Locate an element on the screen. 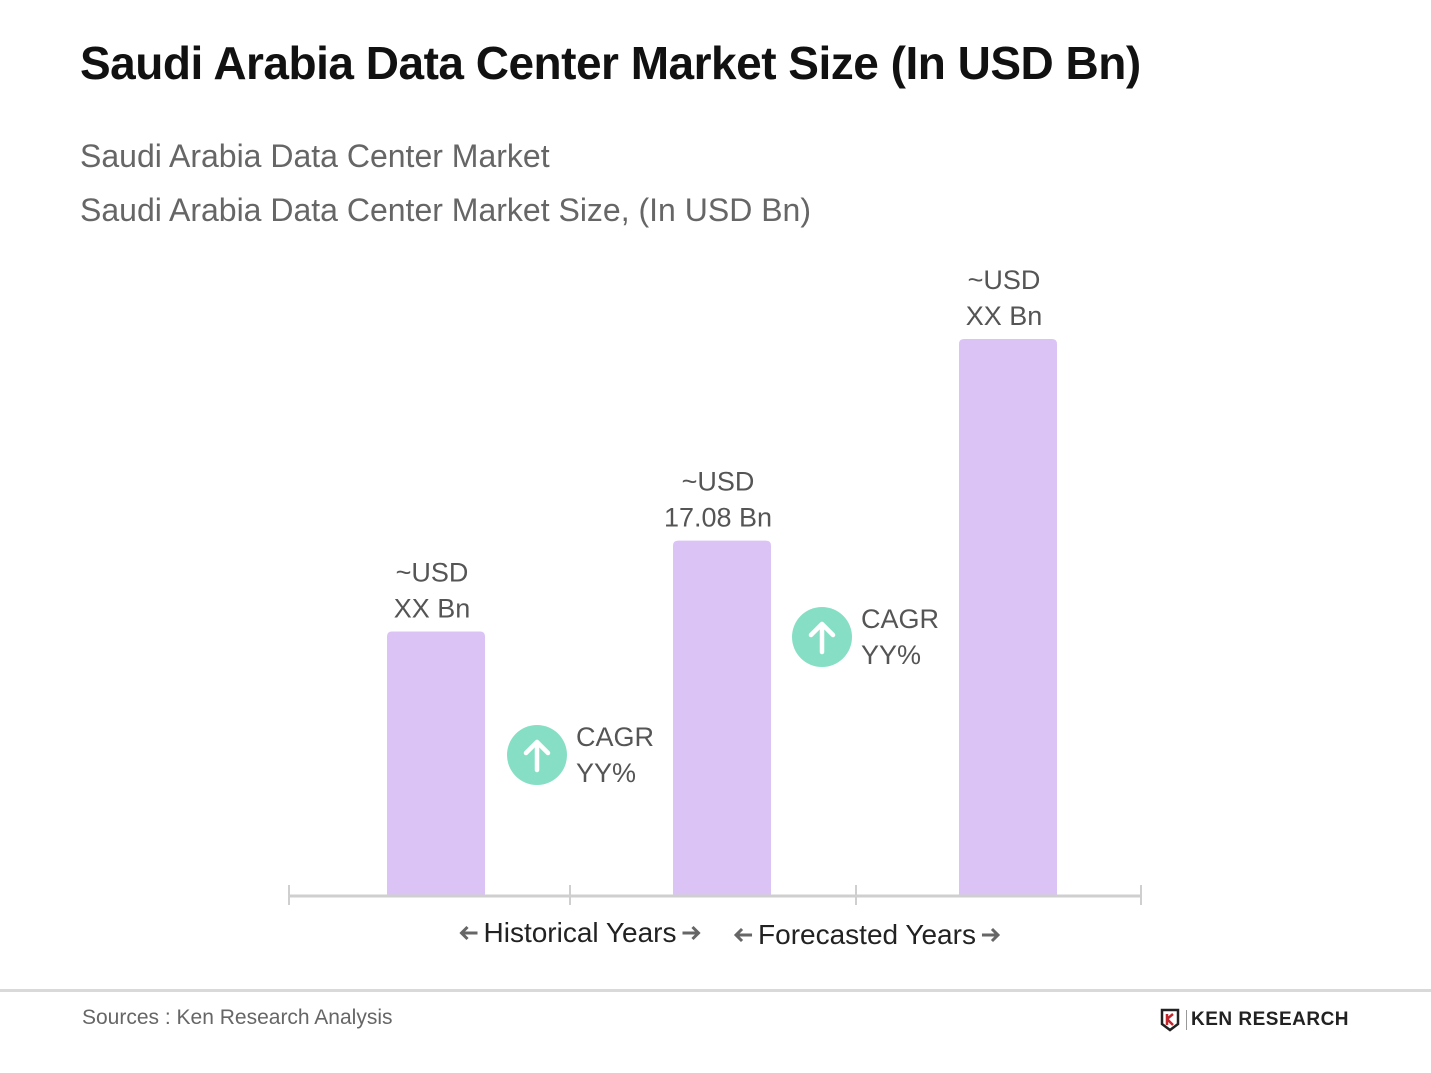 This screenshot has width=1431, height=1073. ken-logo-icon is located at coordinates (1170, 1020).